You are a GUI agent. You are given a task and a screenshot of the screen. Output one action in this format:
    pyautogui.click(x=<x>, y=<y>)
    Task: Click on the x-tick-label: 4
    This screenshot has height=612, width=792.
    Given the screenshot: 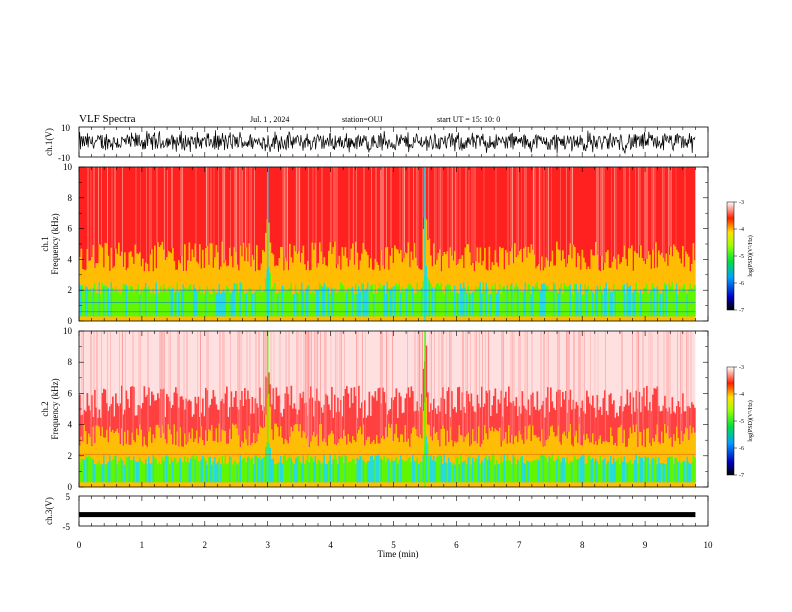 What is the action you would take?
    pyautogui.click(x=330, y=545)
    